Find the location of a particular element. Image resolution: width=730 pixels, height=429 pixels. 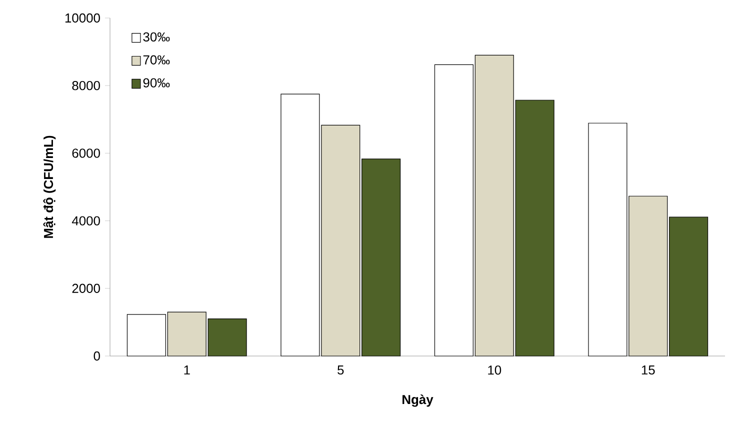

y-tick-label: 6000 is located at coordinates (86, 153).